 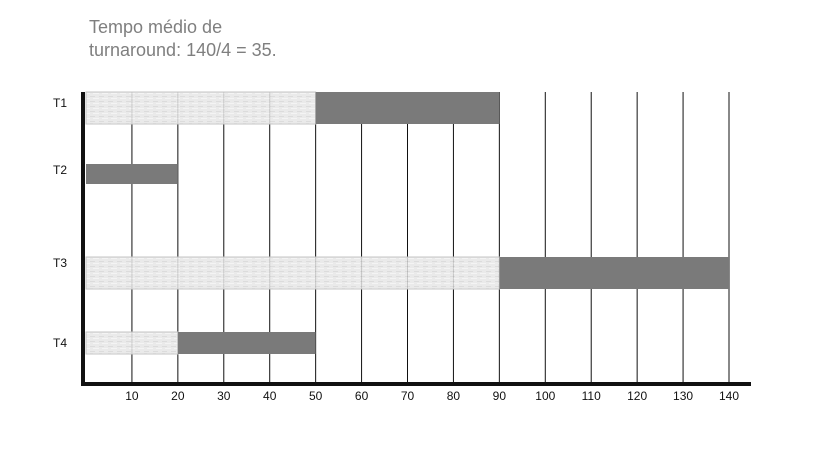 I want to click on x-tick-label-100: 100, so click(x=545, y=396).